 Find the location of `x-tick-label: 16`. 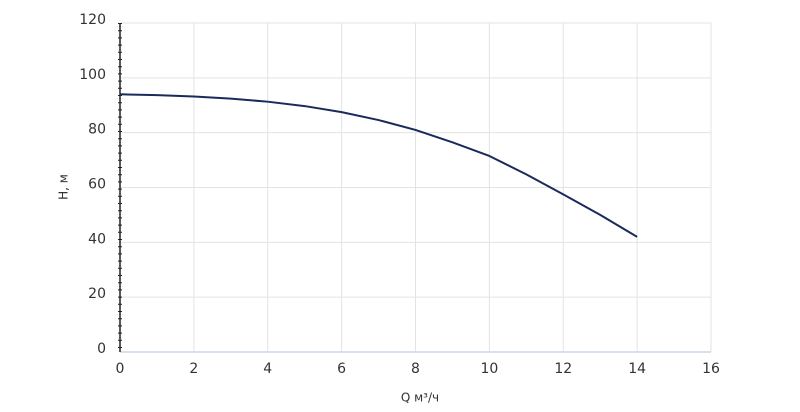

x-tick-label: 16 is located at coordinates (711, 369).